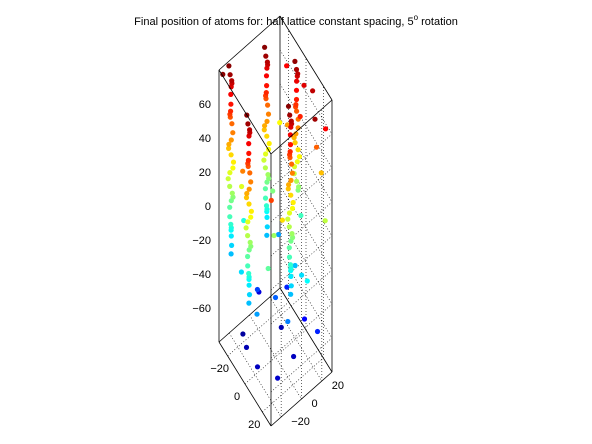 The height and width of the screenshot is (444, 592). What do you see at coordinates (300, 422) in the screenshot?
I see `y-tick-label: −20` at bounding box center [300, 422].